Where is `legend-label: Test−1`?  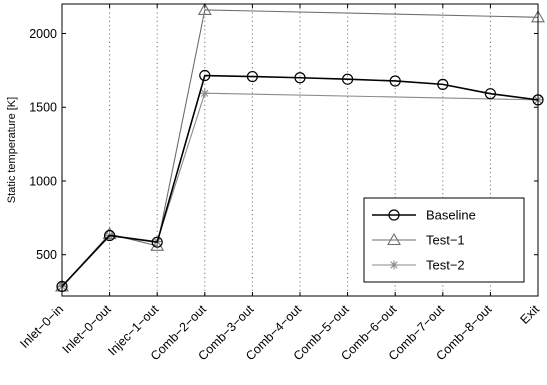
legend-label: Test−1 is located at coordinates (445, 240).